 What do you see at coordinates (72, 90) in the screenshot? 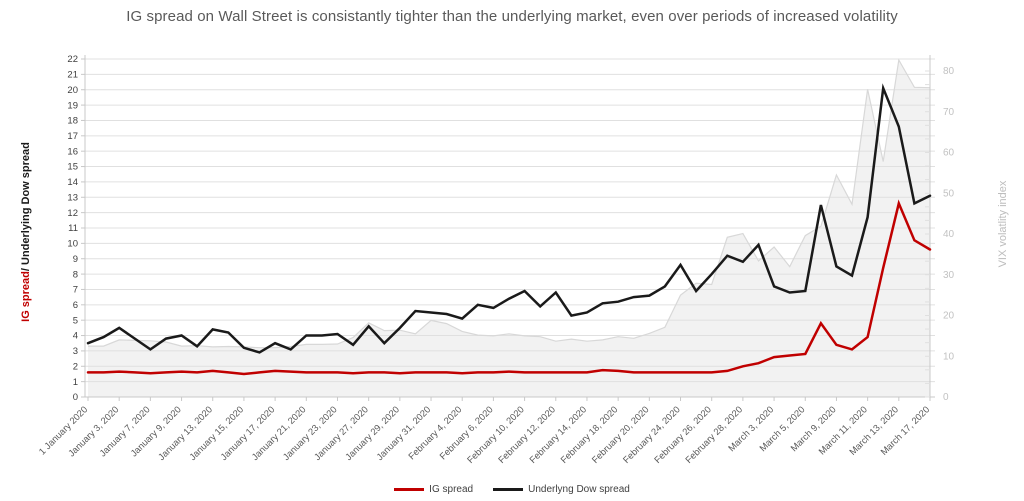
I see `left-axis-tick-label: 20` at bounding box center [72, 90].